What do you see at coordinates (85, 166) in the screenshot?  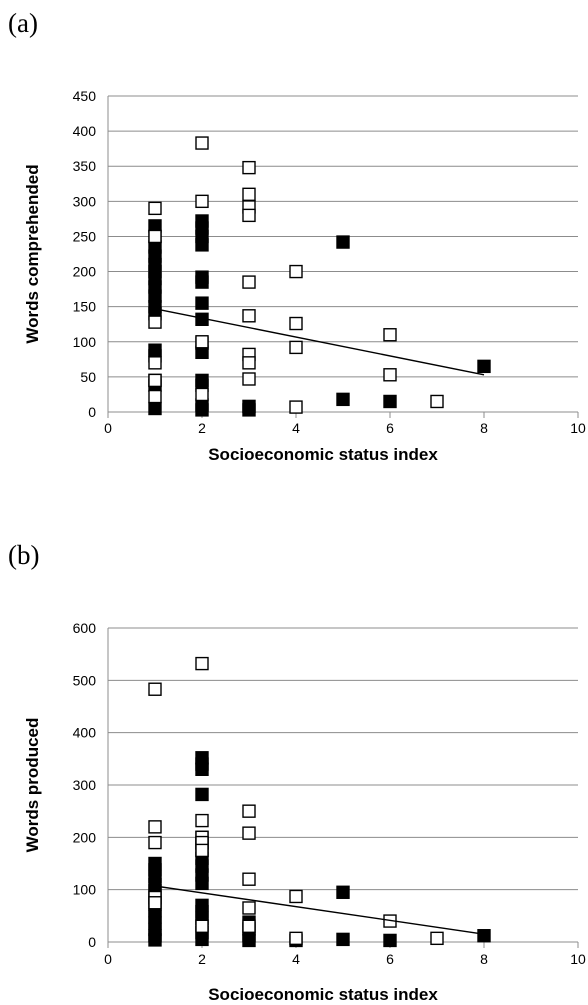 I see `panel-0-y-tick-label: 350` at bounding box center [85, 166].